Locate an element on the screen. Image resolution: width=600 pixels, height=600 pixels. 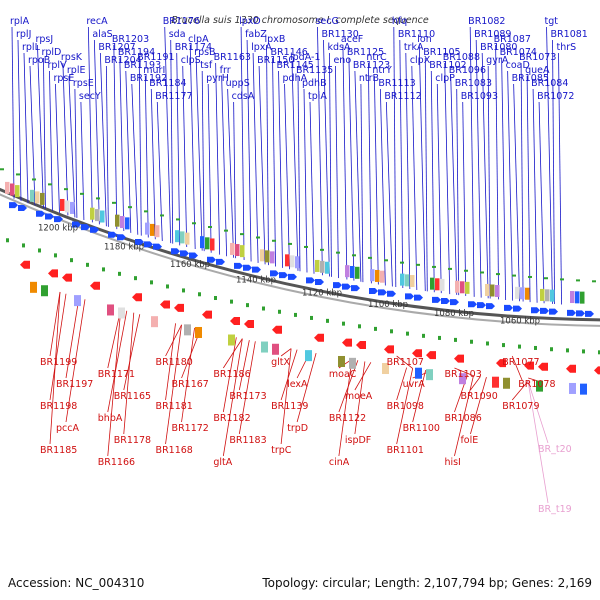
gene-label: BR1088 is located at coordinates (461, 57).